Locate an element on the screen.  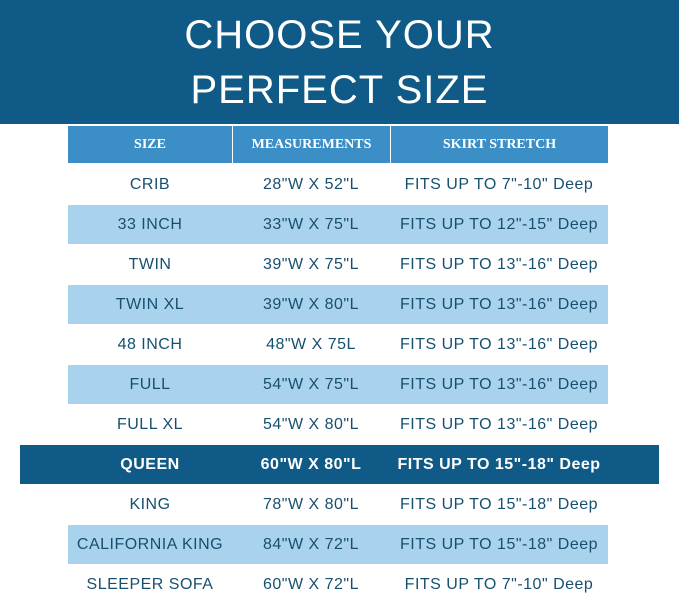
table-row: FULL 54"W X 75"L FITS UP TO 13"-16" Deep is located at coordinates (338, 384).